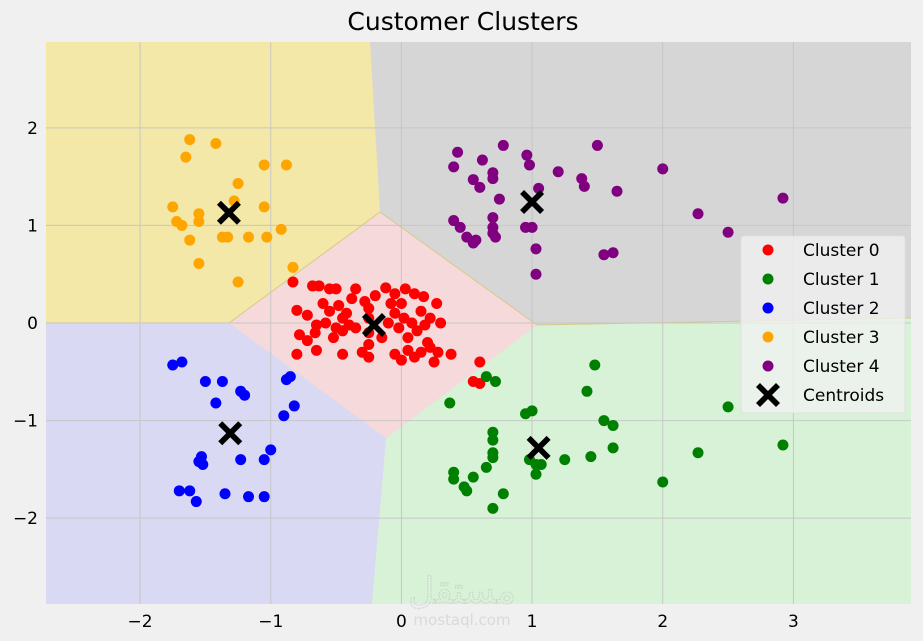 The width and height of the screenshot is (923, 641). What do you see at coordinates (462, 591) in the screenshot?
I see `watermark-arabic: مستقل` at bounding box center [462, 591].